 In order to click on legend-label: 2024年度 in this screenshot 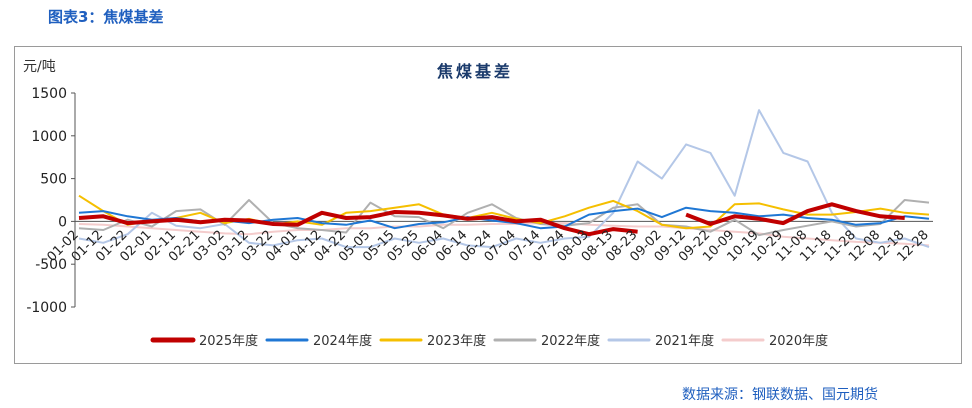, I will do `click(342, 341)`.